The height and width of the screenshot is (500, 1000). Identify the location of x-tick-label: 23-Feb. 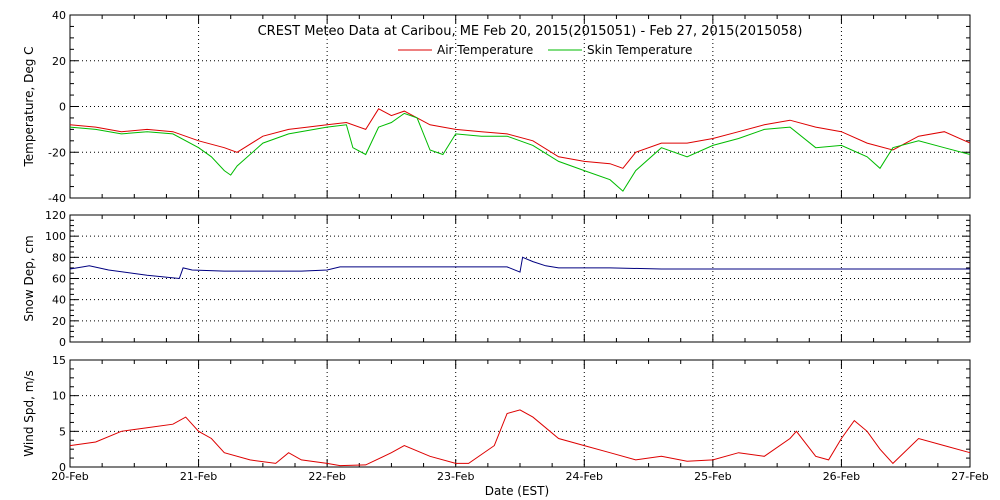
(455, 476).